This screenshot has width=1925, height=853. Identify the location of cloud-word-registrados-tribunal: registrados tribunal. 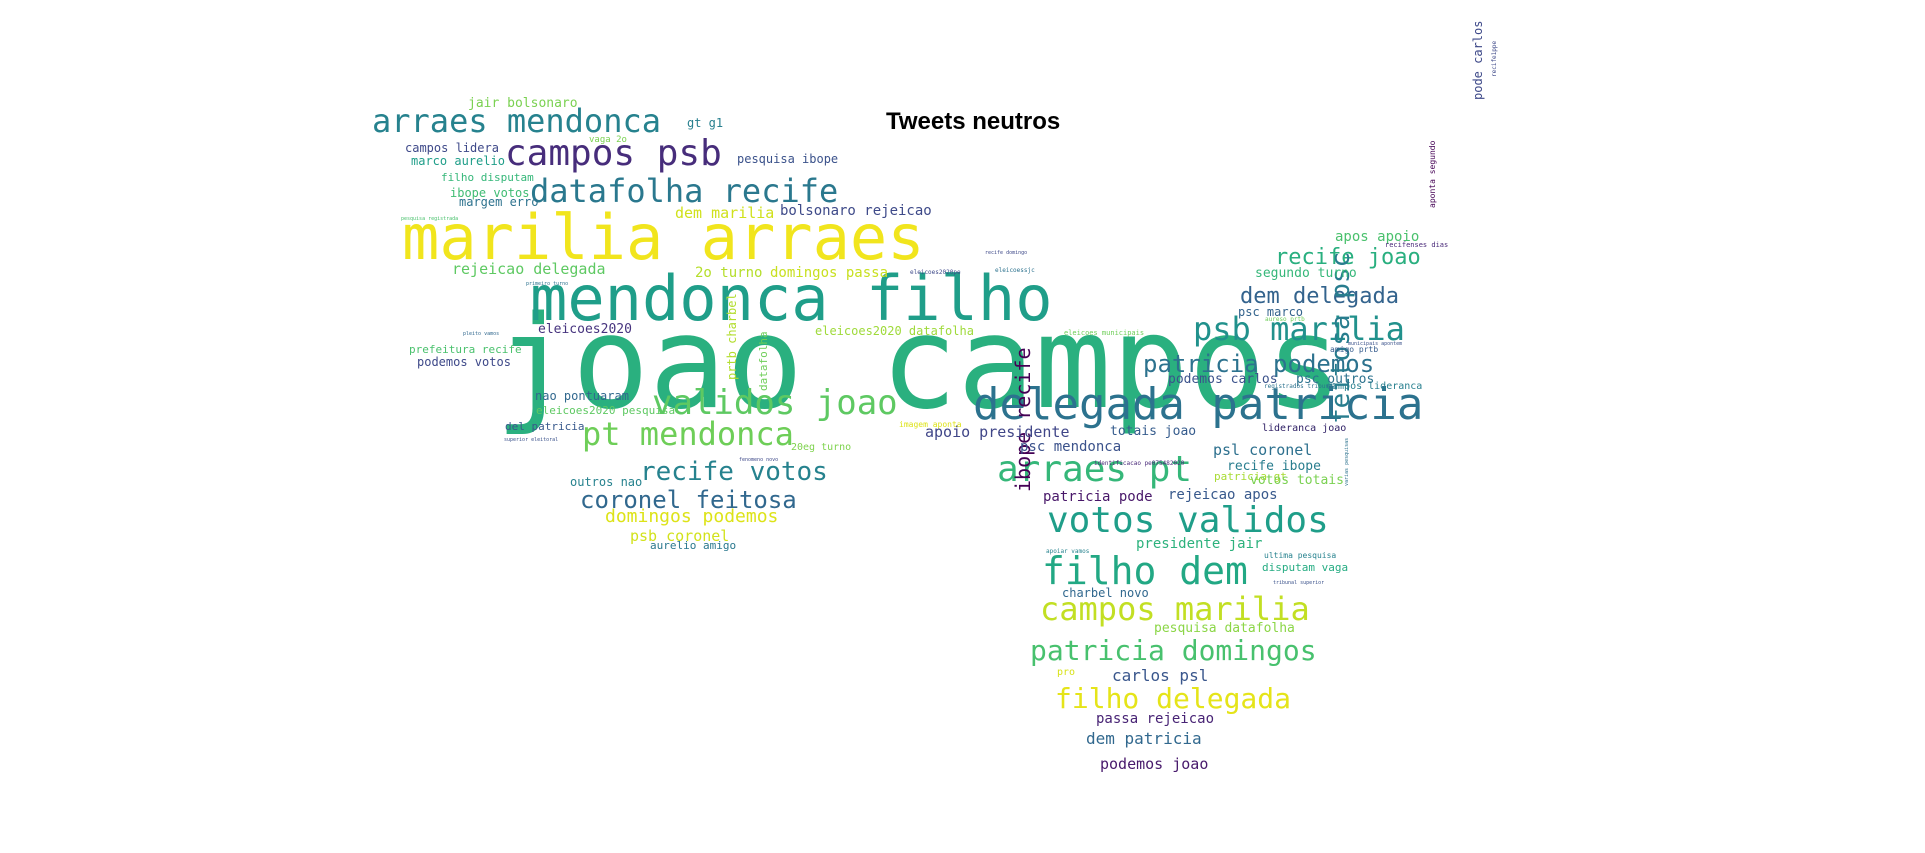
(1300, 386).